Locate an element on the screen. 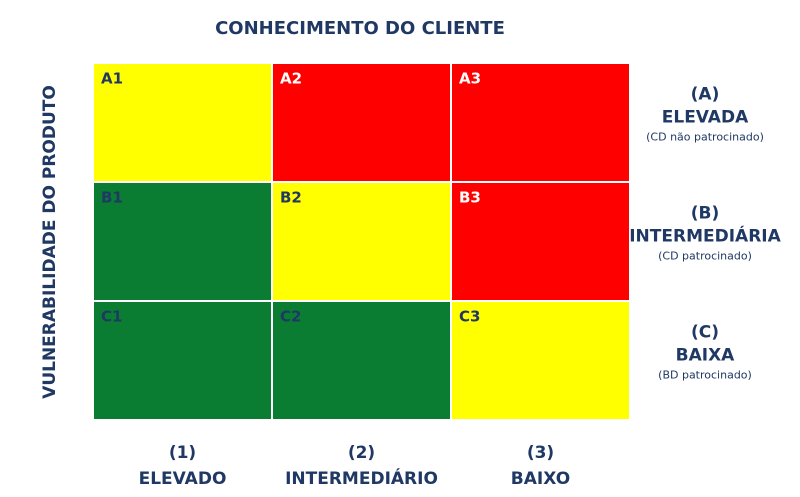 The width and height of the screenshot is (800, 497). row-label: BAIXA is located at coordinates (706, 356).